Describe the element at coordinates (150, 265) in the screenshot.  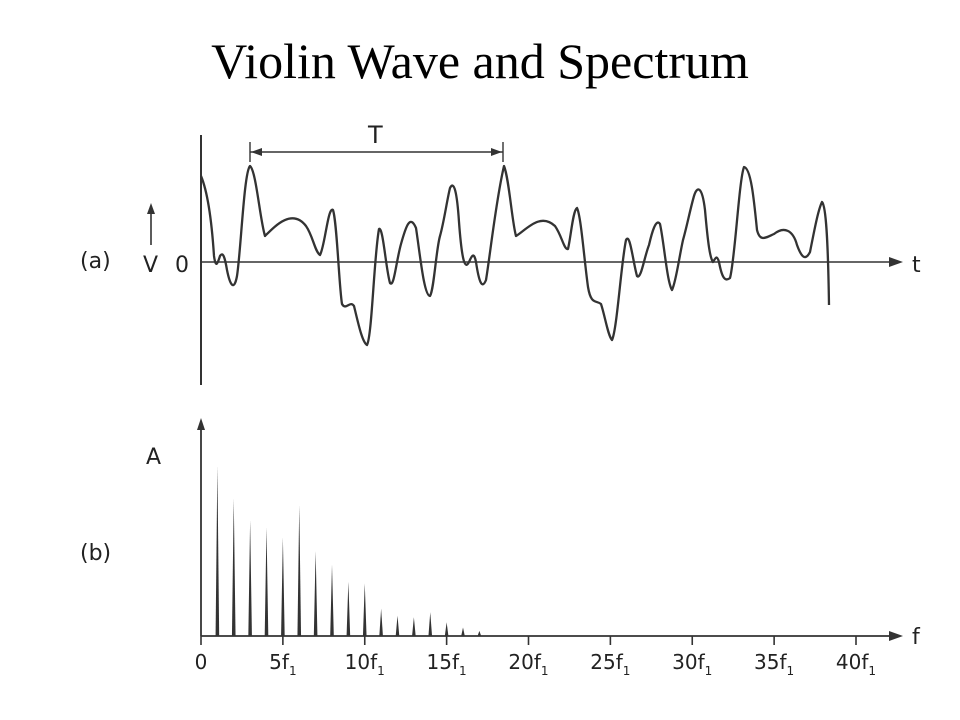
I see `waveform-y-label: V` at that location.